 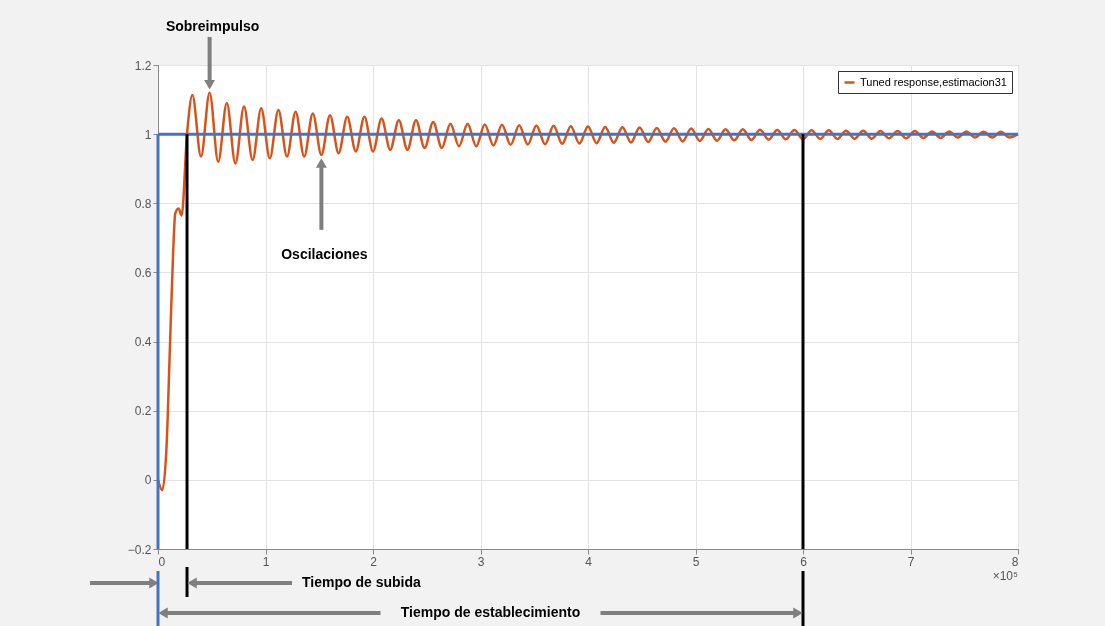 What do you see at coordinates (1005, 576) in the screenshot?
I see `x-axis-title: ×10⁵` at bounding box center [1005, 576].